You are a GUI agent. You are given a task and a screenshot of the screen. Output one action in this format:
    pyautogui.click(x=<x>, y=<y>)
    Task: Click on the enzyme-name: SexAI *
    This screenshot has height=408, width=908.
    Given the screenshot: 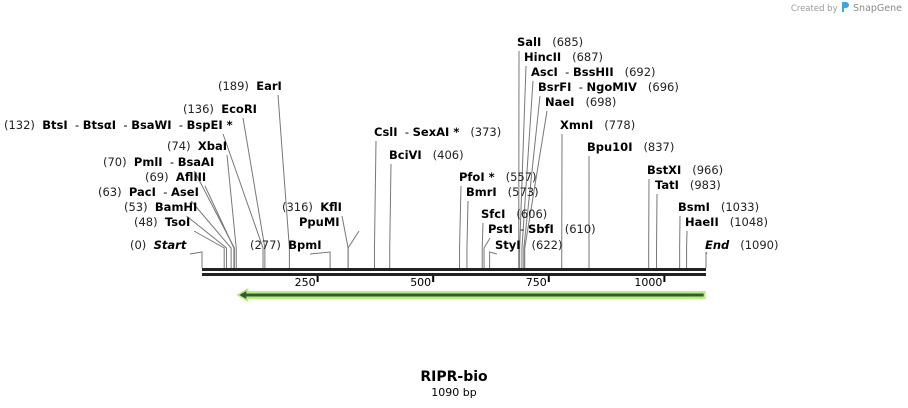 What is the action you would take?
    pyautogui.click(x=436, y=132)
    